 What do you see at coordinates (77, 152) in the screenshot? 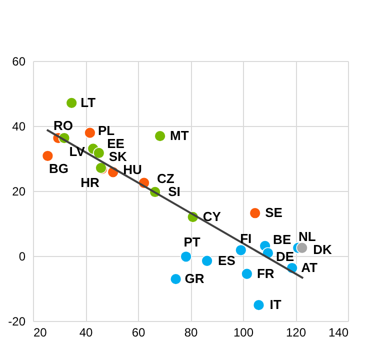
I see `annotation: LV` at bounding box center [77, 152].